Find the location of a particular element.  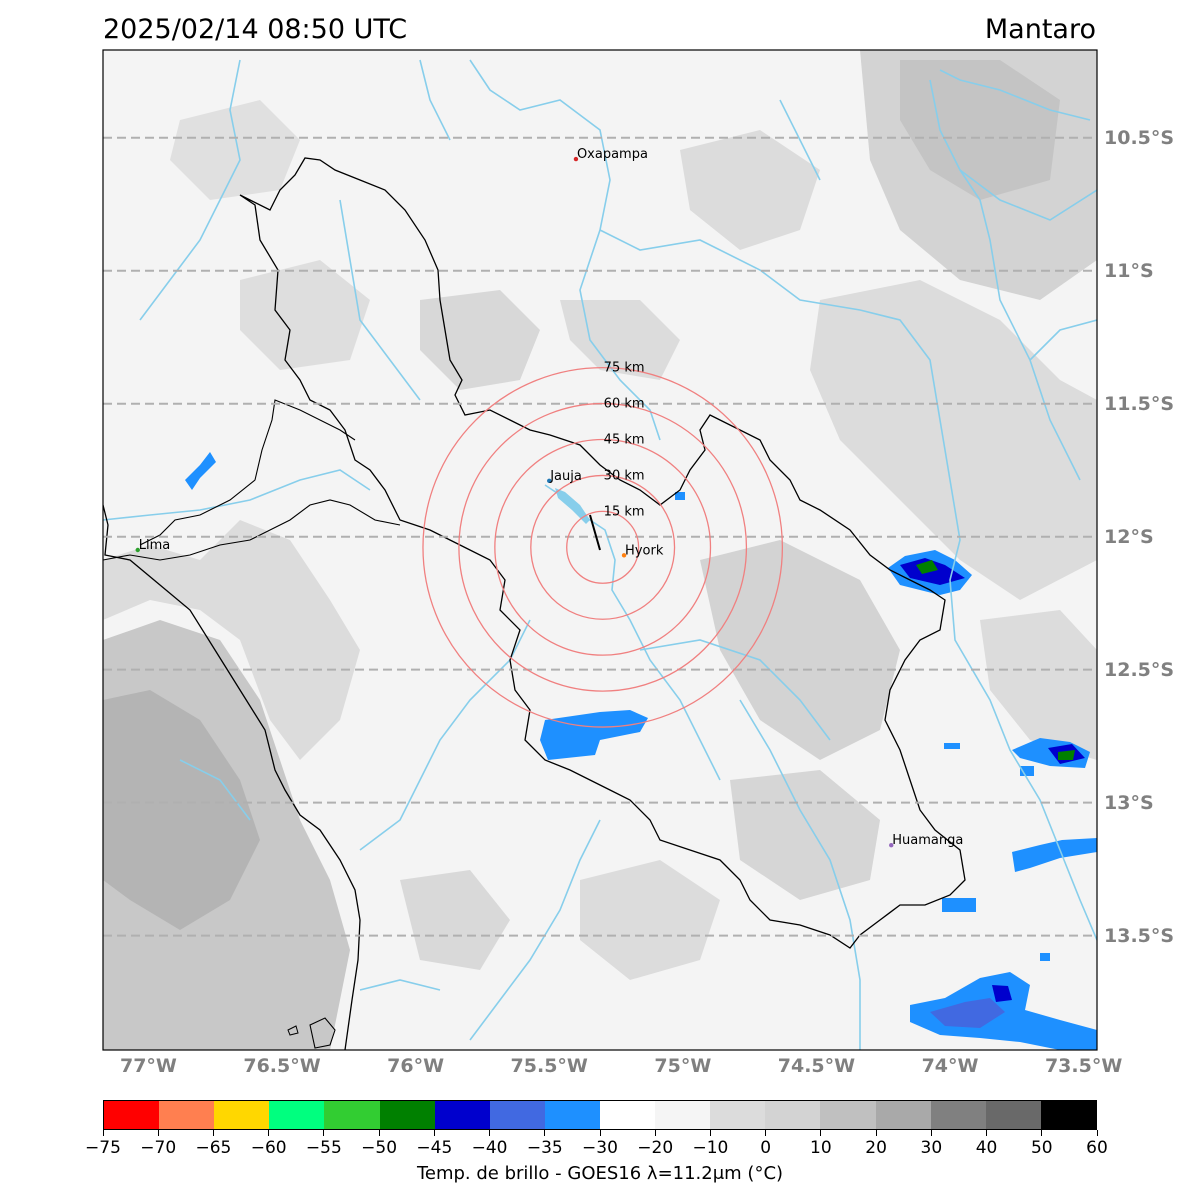

colorbar-tick-label: −45 is located at coordinates (434, 1148).